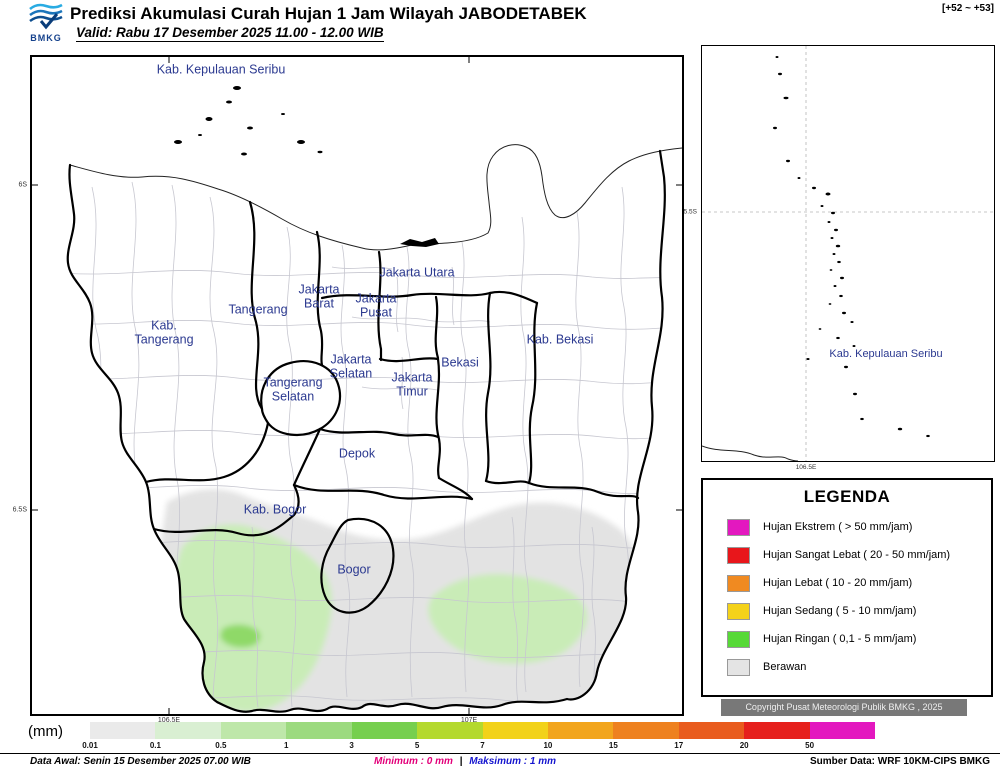 Image resolution: width=1000 pixels, height=769 pixels. I want to click on y-axis-tick-6-5s: 6.5S, so click(19, 510).